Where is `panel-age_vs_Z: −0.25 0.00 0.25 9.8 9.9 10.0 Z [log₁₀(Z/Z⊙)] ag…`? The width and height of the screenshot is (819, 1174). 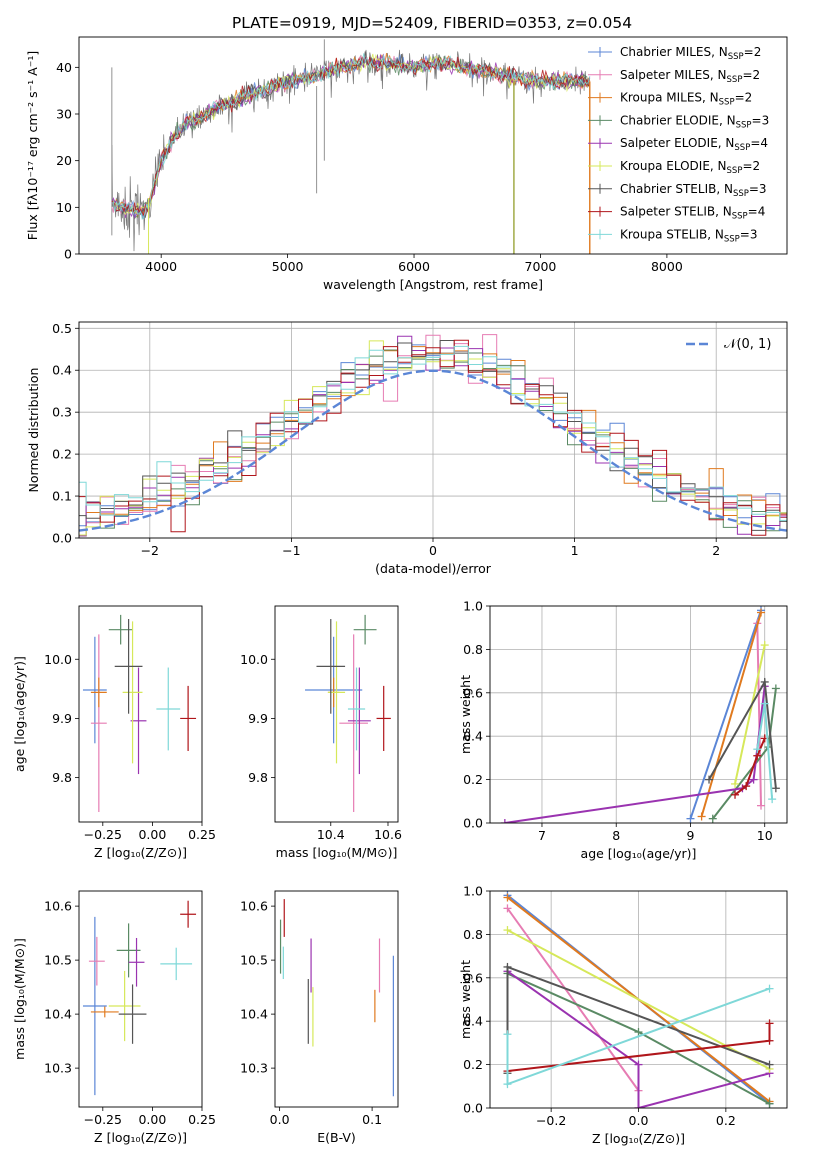 panel-age_vs_Z: −0.25 0.00 0.25 9.8 9.9 10.0 Z [log₁₀(Z/Z⊙)] ag… is located at coordinates (114, 732).